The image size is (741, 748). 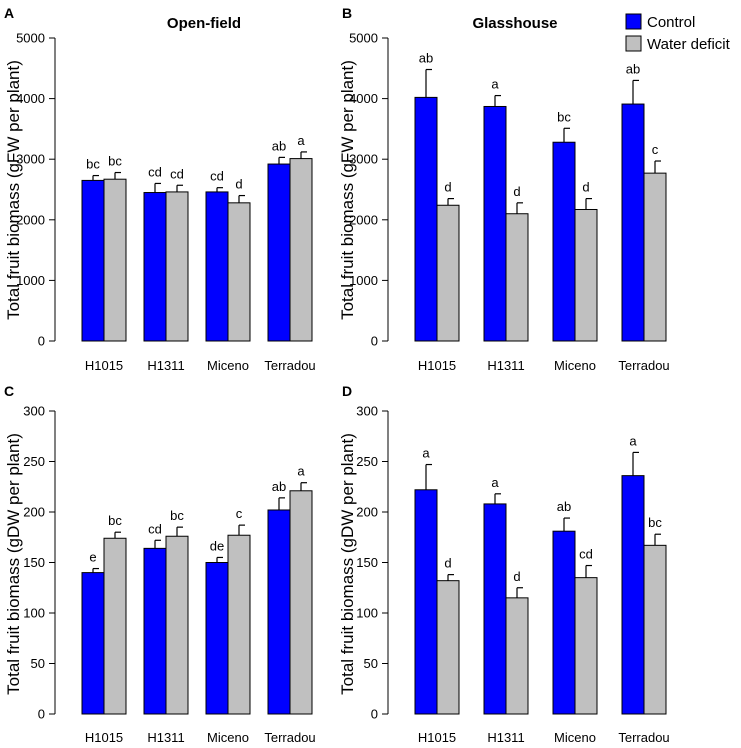 I want to click on significance-label-c-h1015-control: e, so click(x=92, y=557).